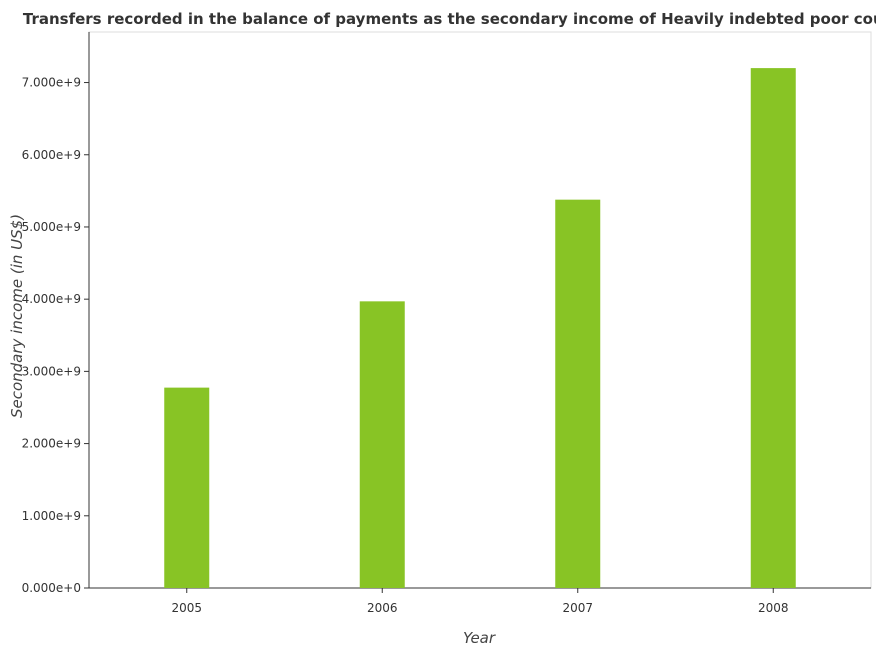 This screenshot has height=650, width=876. What do you see at coordinates (577, 608) in the screenshot?
I see `x-tick-label: 2007` at bounding box center [577, 608].